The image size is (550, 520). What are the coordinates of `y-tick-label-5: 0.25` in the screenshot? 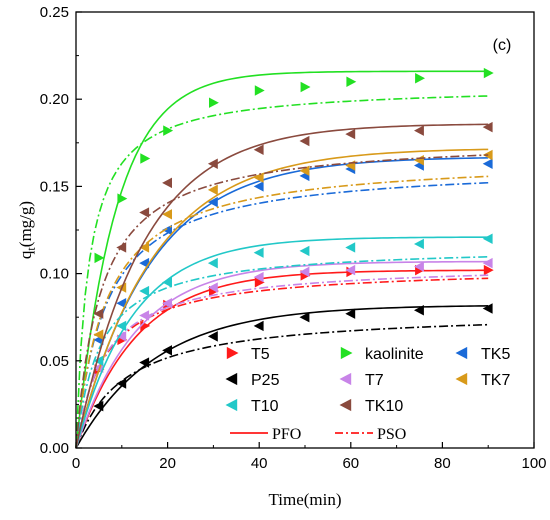 It's located at (54, 12).